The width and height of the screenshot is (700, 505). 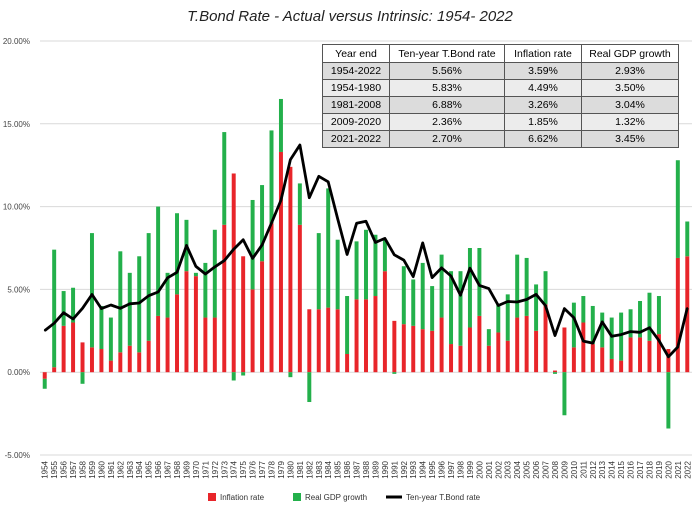 I want to click on x-tick-label: 1980, so click(x=290, y=469).